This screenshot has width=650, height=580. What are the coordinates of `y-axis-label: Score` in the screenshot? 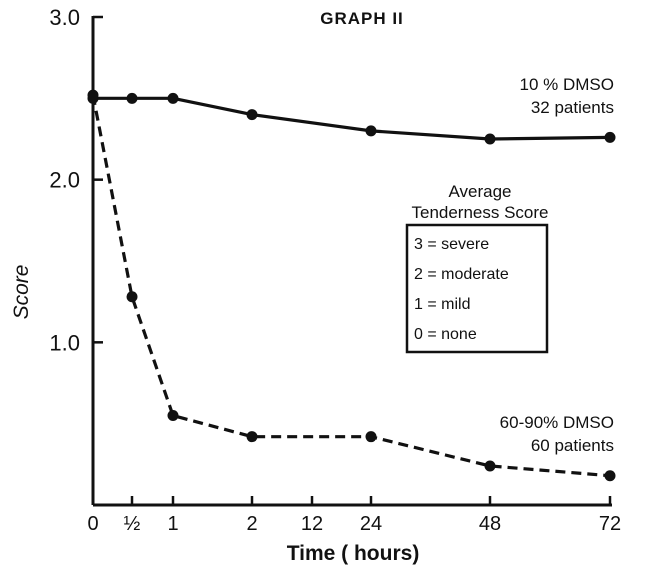 It's located at (21, 292).